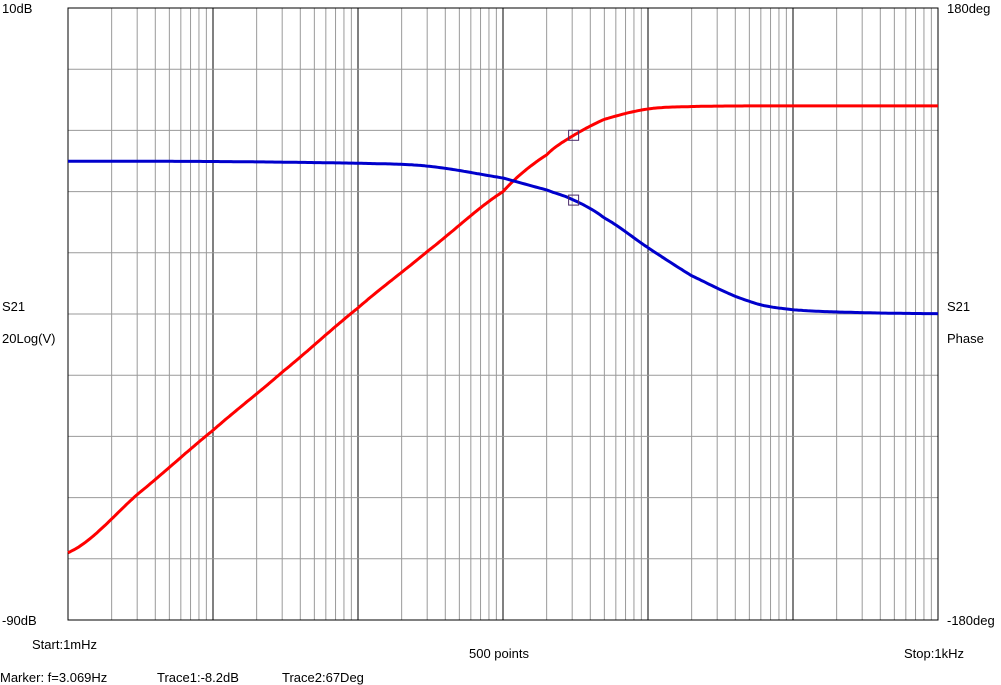  Describe the element at coordinates (934, 653) in the screenshot. I see `x-stop-label: Stop:1kHz` at that location.